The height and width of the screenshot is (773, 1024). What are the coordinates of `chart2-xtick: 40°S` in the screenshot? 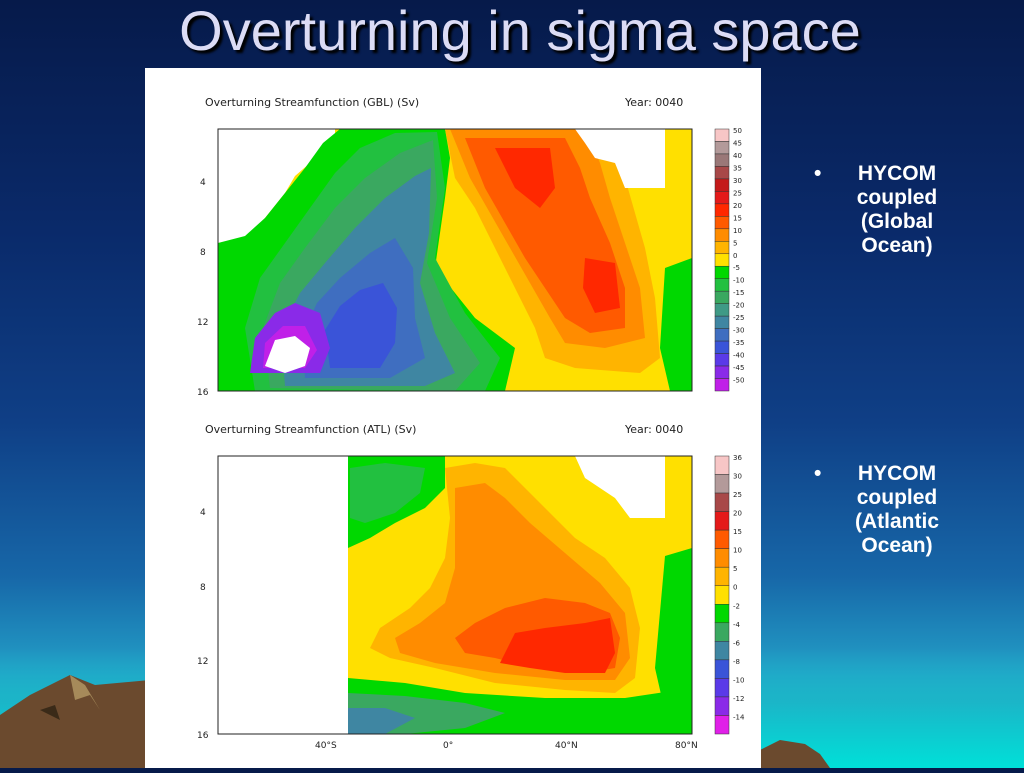 It's located at (326, 746).